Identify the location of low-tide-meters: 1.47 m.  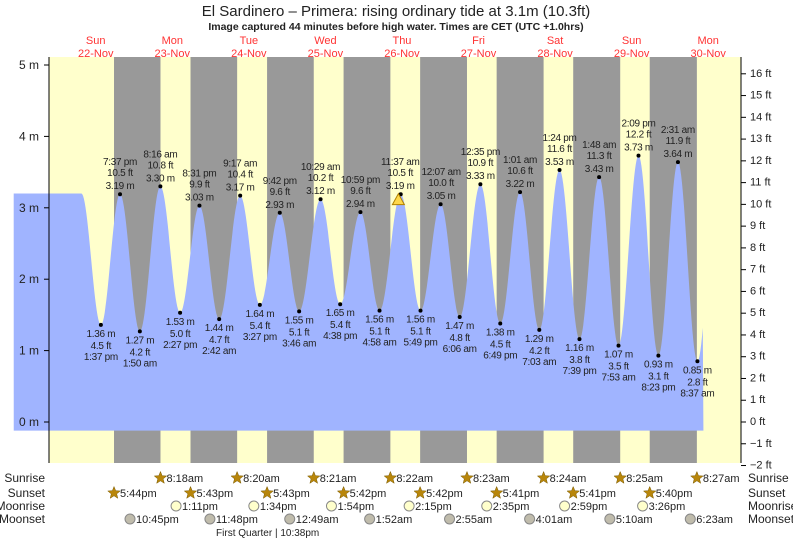
(459, 326).